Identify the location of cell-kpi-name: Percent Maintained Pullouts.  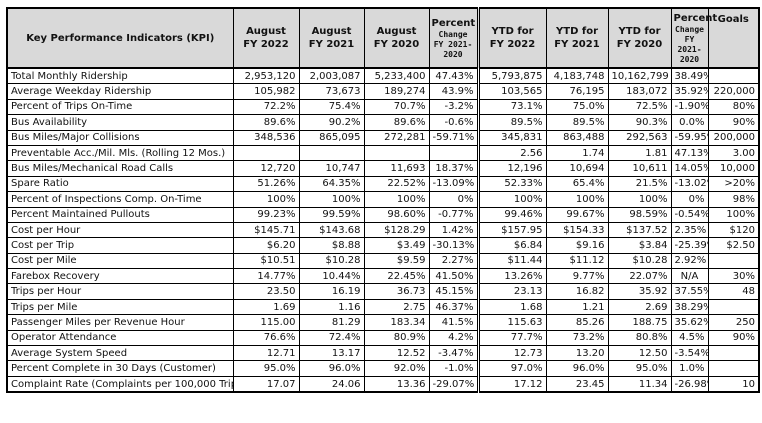
(120, 214).